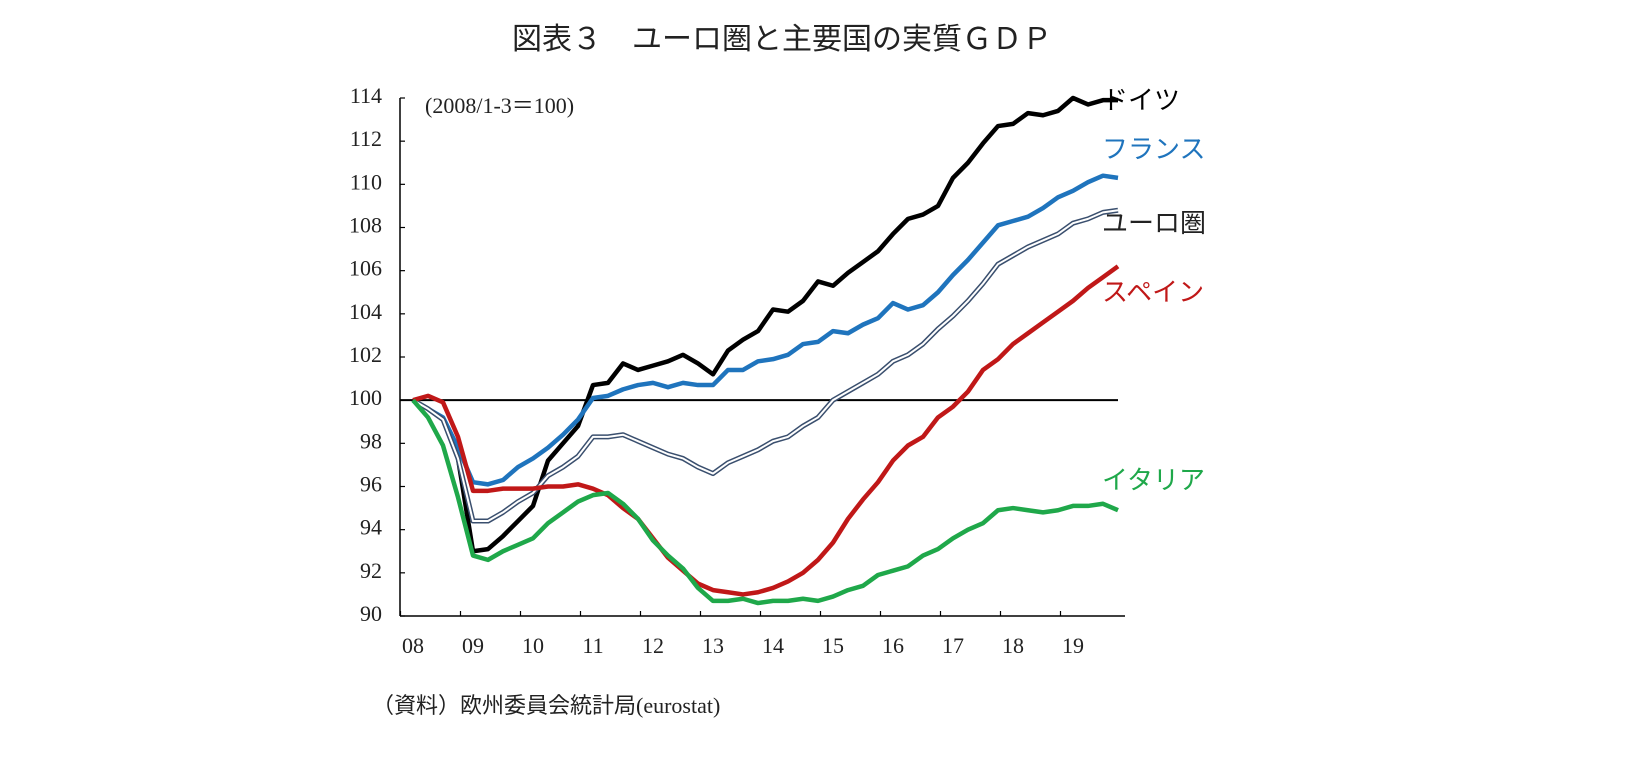 This screenshot has width=1649, height=778. I want to click on y-tick-label: 108, so click(365, 225).